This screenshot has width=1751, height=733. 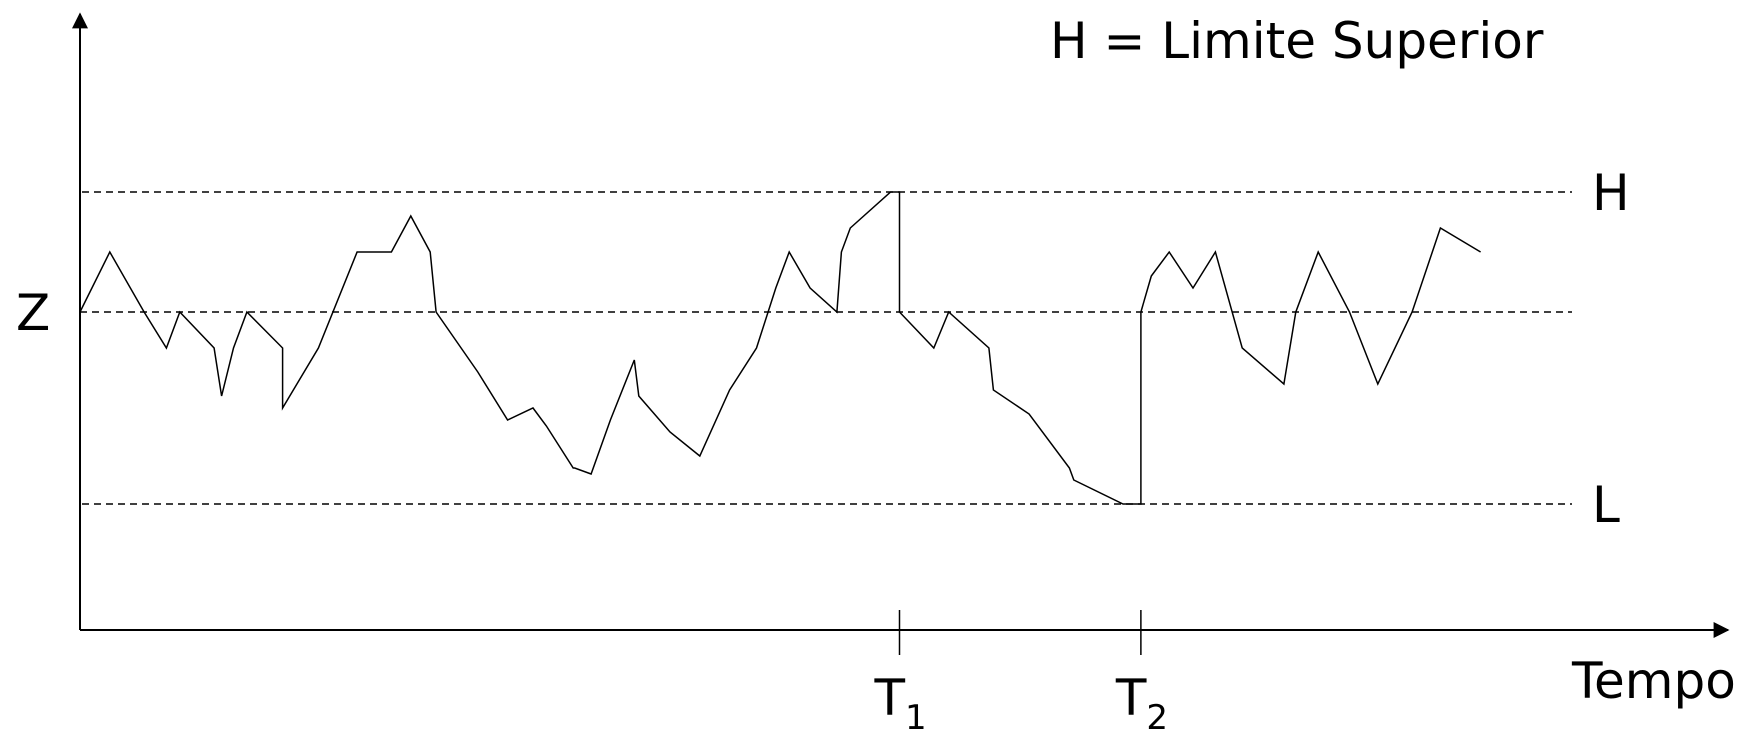 What do you see at coordinates (900, 701) in the screenshot?
I see `tick-label-1: T1` at bounding box center [900, 701].